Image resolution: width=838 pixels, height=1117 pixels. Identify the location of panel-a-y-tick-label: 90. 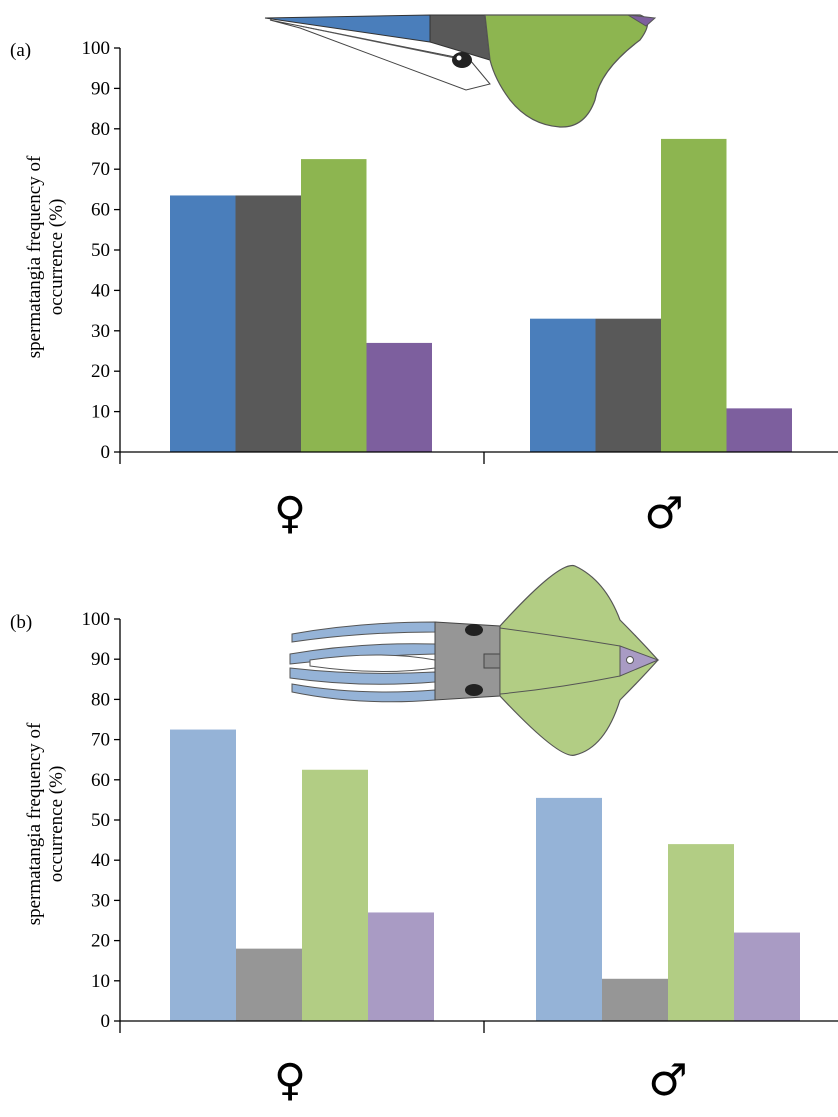
(100, 88).